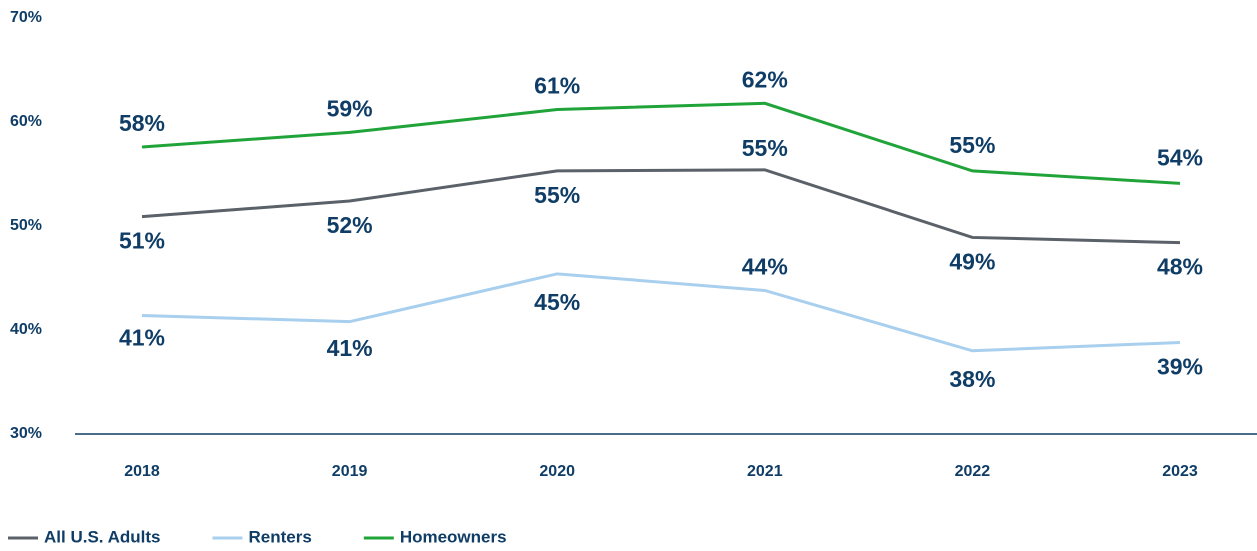  Describe the element at coordinates (765, 267) in the screenshot. I see `data-label: 44%` at that location.